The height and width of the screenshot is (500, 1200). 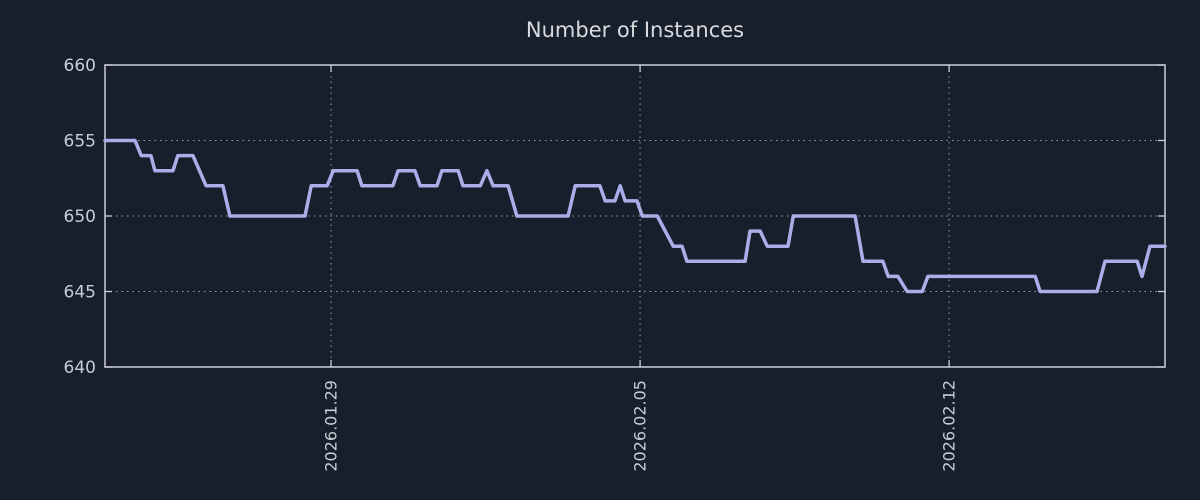 What do you see at coordinates (331, 426) in the screenshot?
I see `x-tick-label: 2026.01.29` at bounding box center [331, 426].